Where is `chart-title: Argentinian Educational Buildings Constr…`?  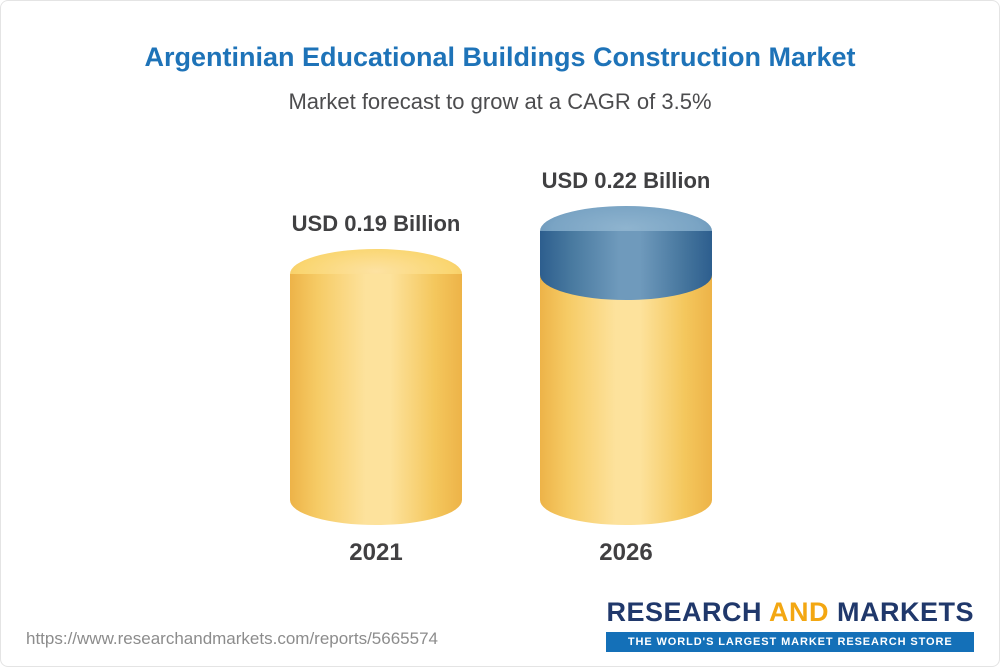
chart-title: Argentinian Educational Buildings Constr… is located at coordinates (500, 57).